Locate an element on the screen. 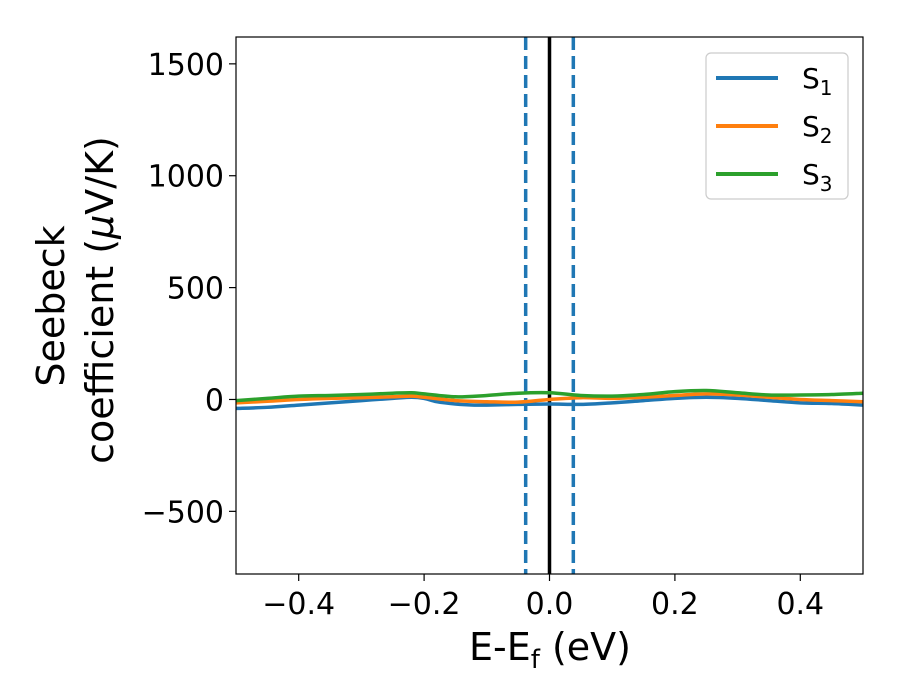  vertical-lines is located at coordinates (549, 305).